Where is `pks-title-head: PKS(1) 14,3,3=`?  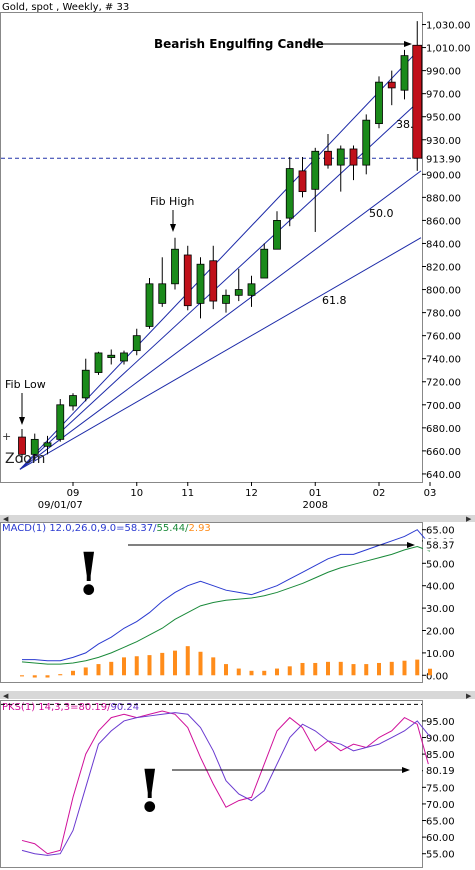 pks-title-head: PKS(1) 14,3,3= is located at coordinates (40, 707).